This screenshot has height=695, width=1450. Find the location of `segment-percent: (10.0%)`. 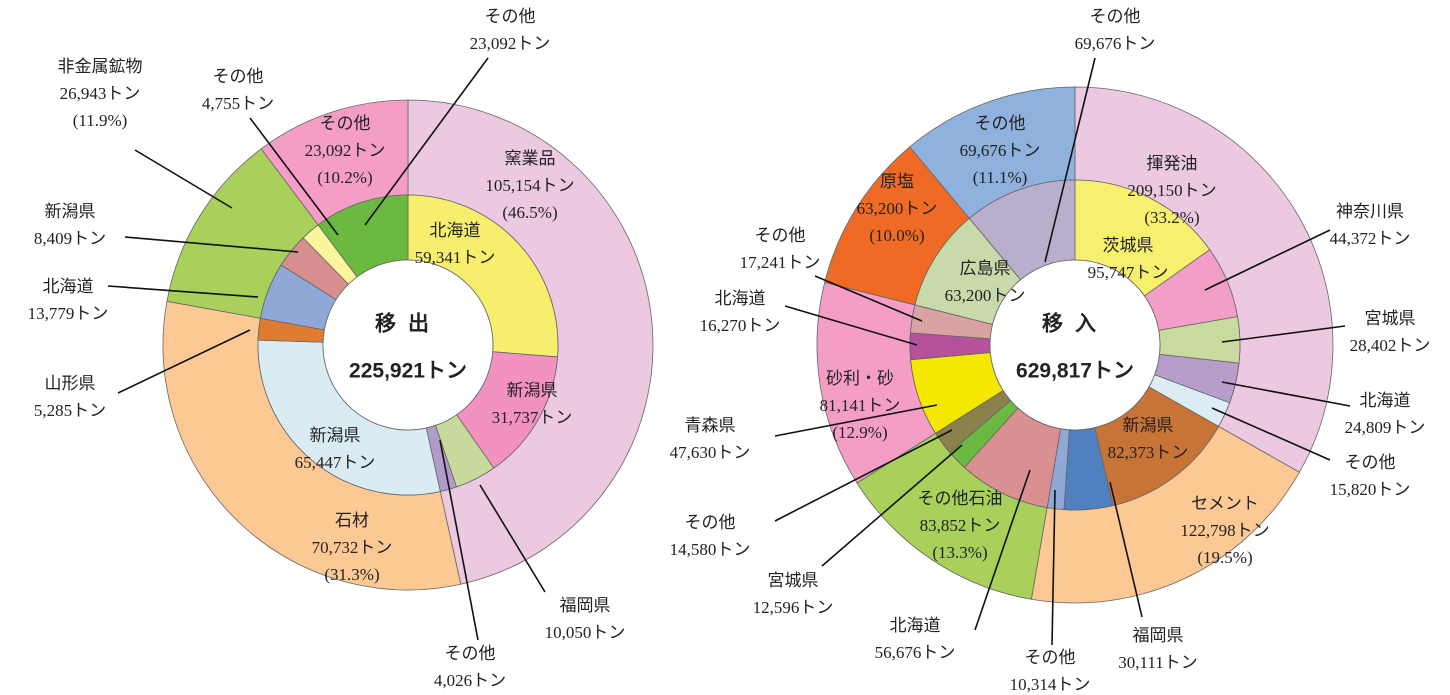

segment-percent: (10.0%) is located at coordinates (896, 235).